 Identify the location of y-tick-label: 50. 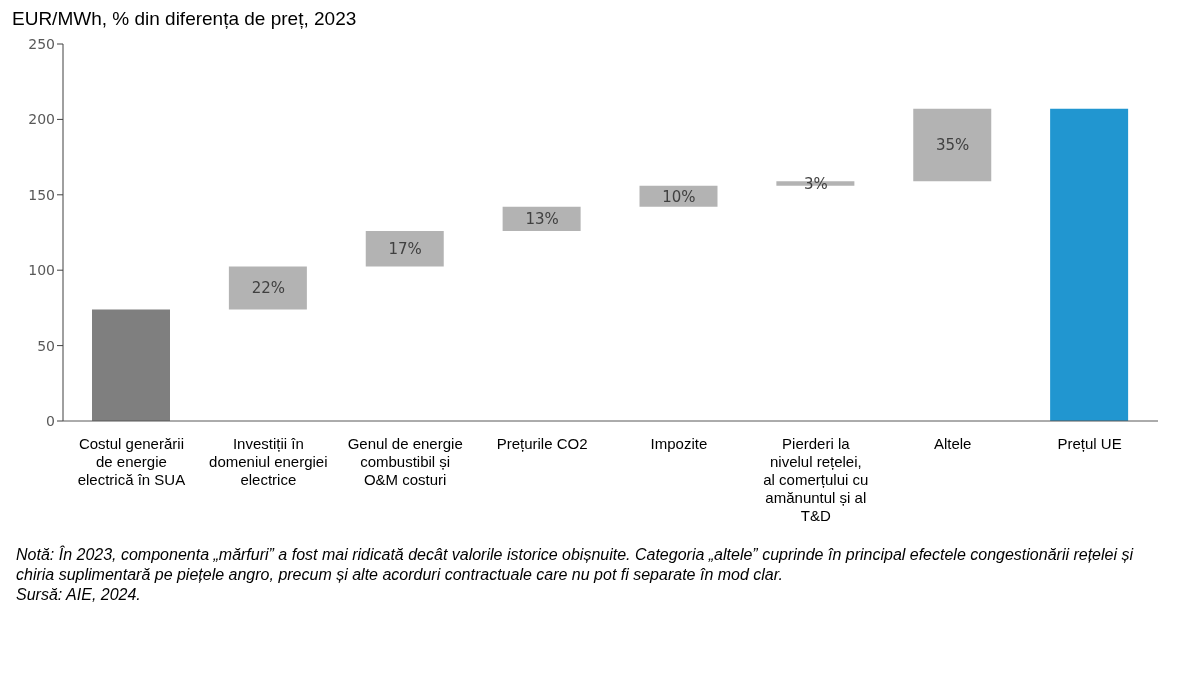
(46, 345).